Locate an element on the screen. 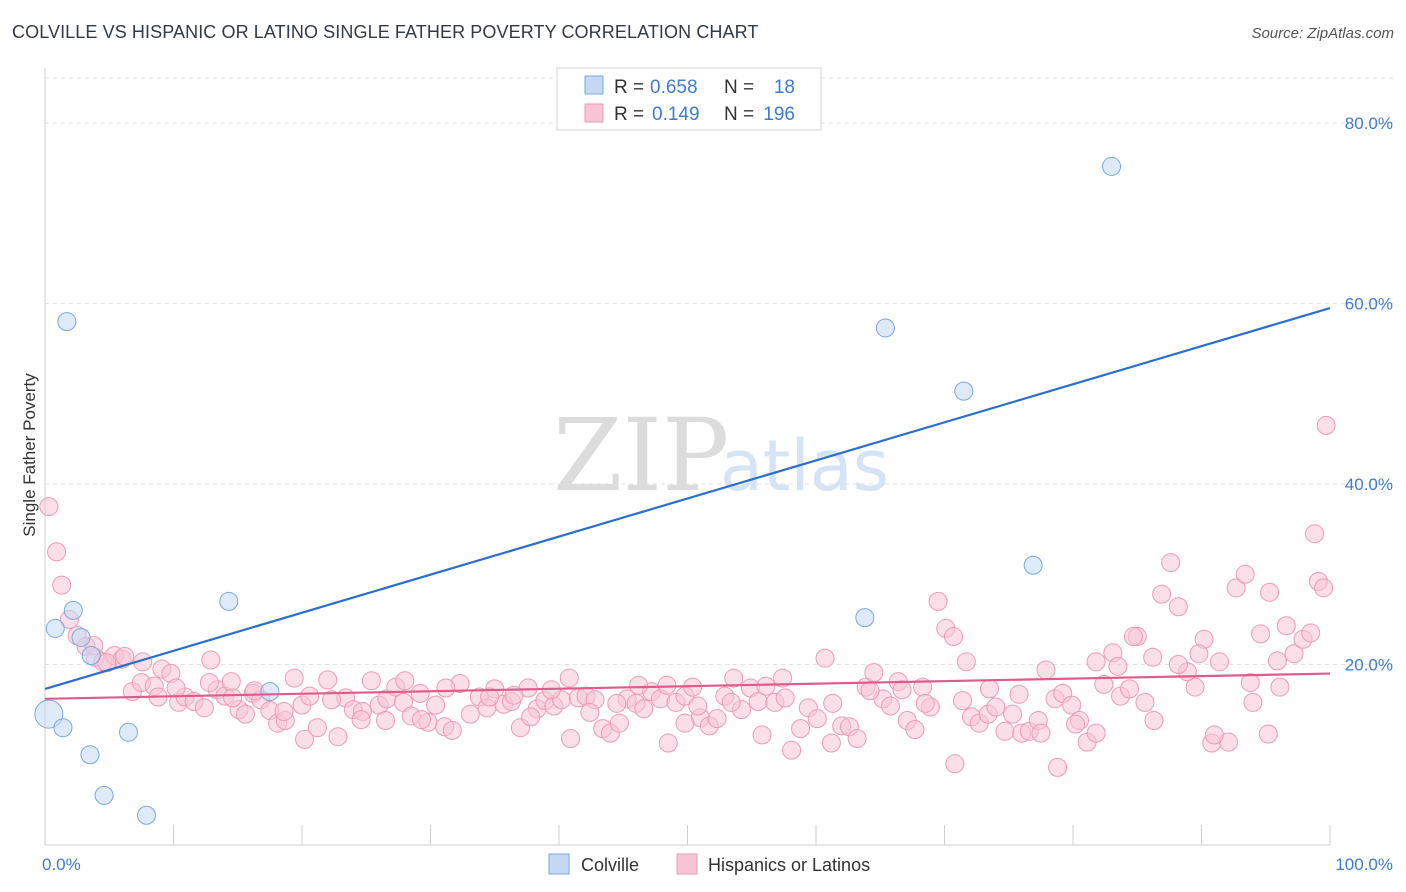  bottom-legend-swatch-hispanic is located at coordinates (687, 864).